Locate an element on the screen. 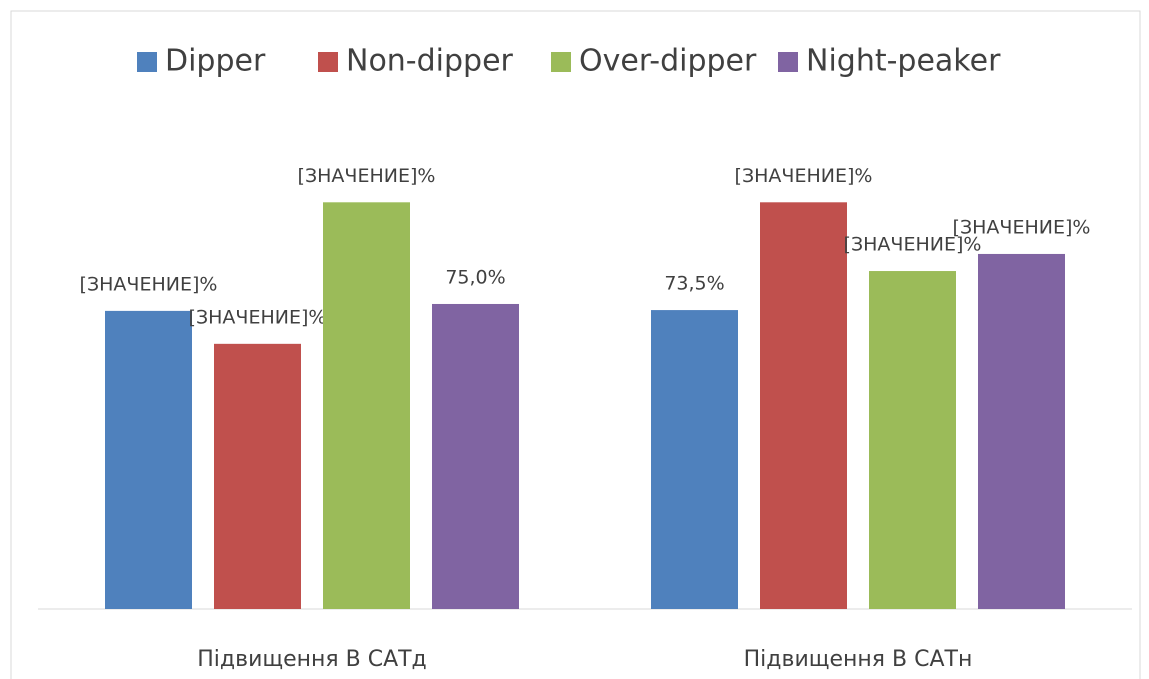 This screenshot has width=1149, height=679. x-tick-label: Підвищення В САТд is located at coordinates (312, 659).